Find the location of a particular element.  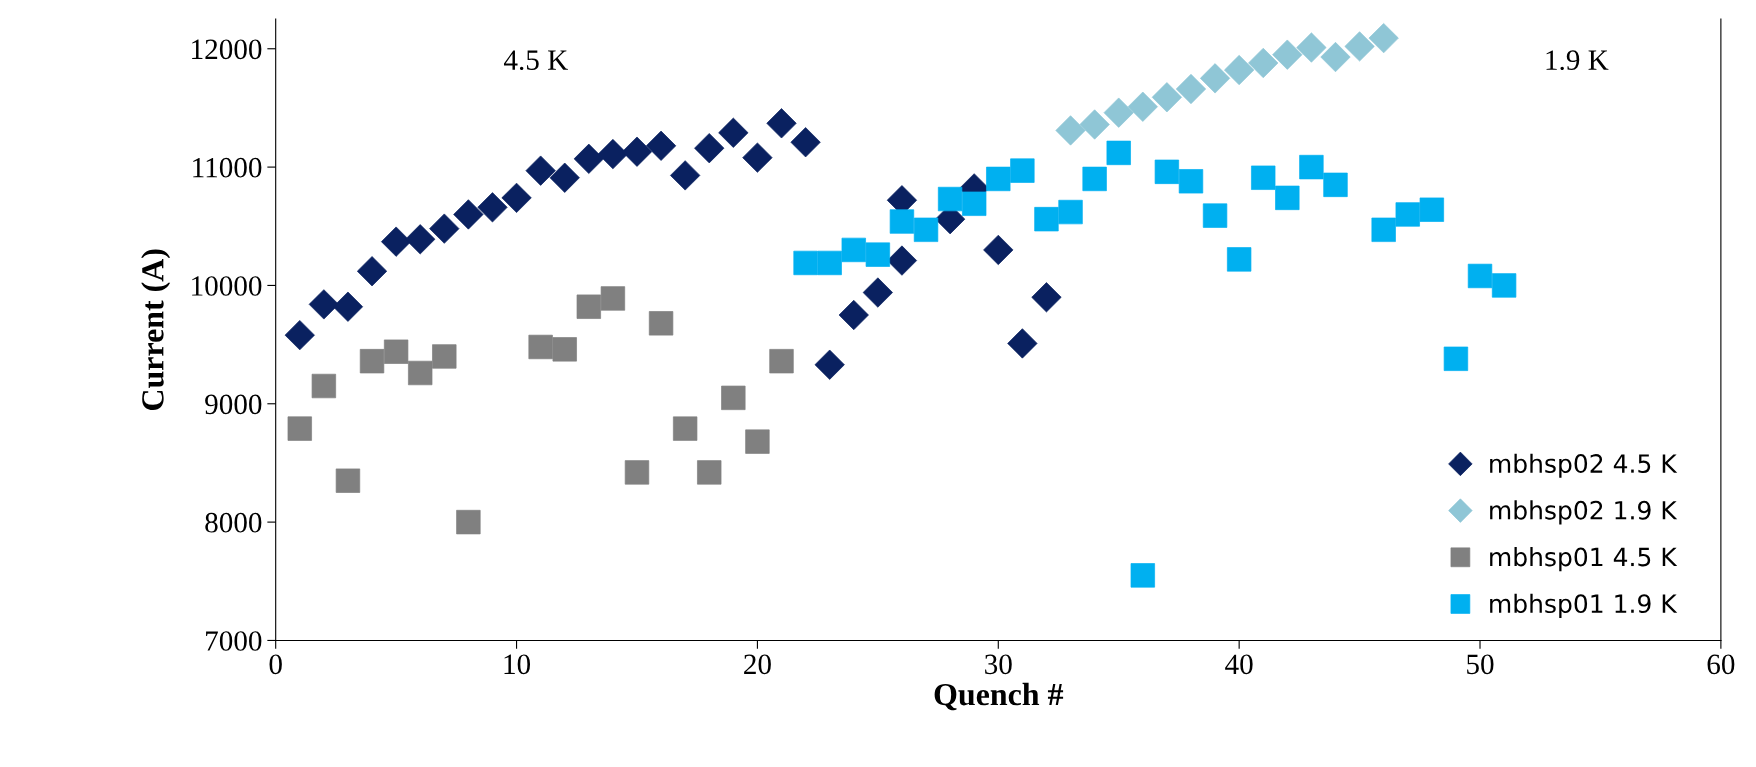

legend-label: mbhsp02 1.9 K is located at coordinates (1584, 512).